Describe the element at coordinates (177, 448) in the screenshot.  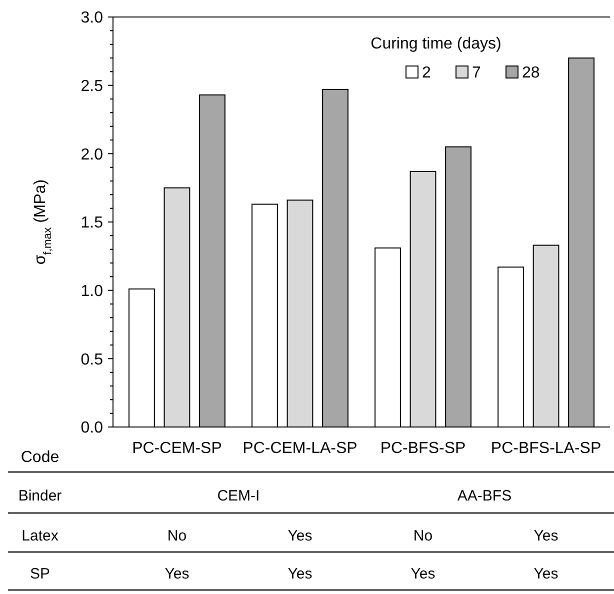
I see `x-tick-label: PC-CEM-SP` at that location.